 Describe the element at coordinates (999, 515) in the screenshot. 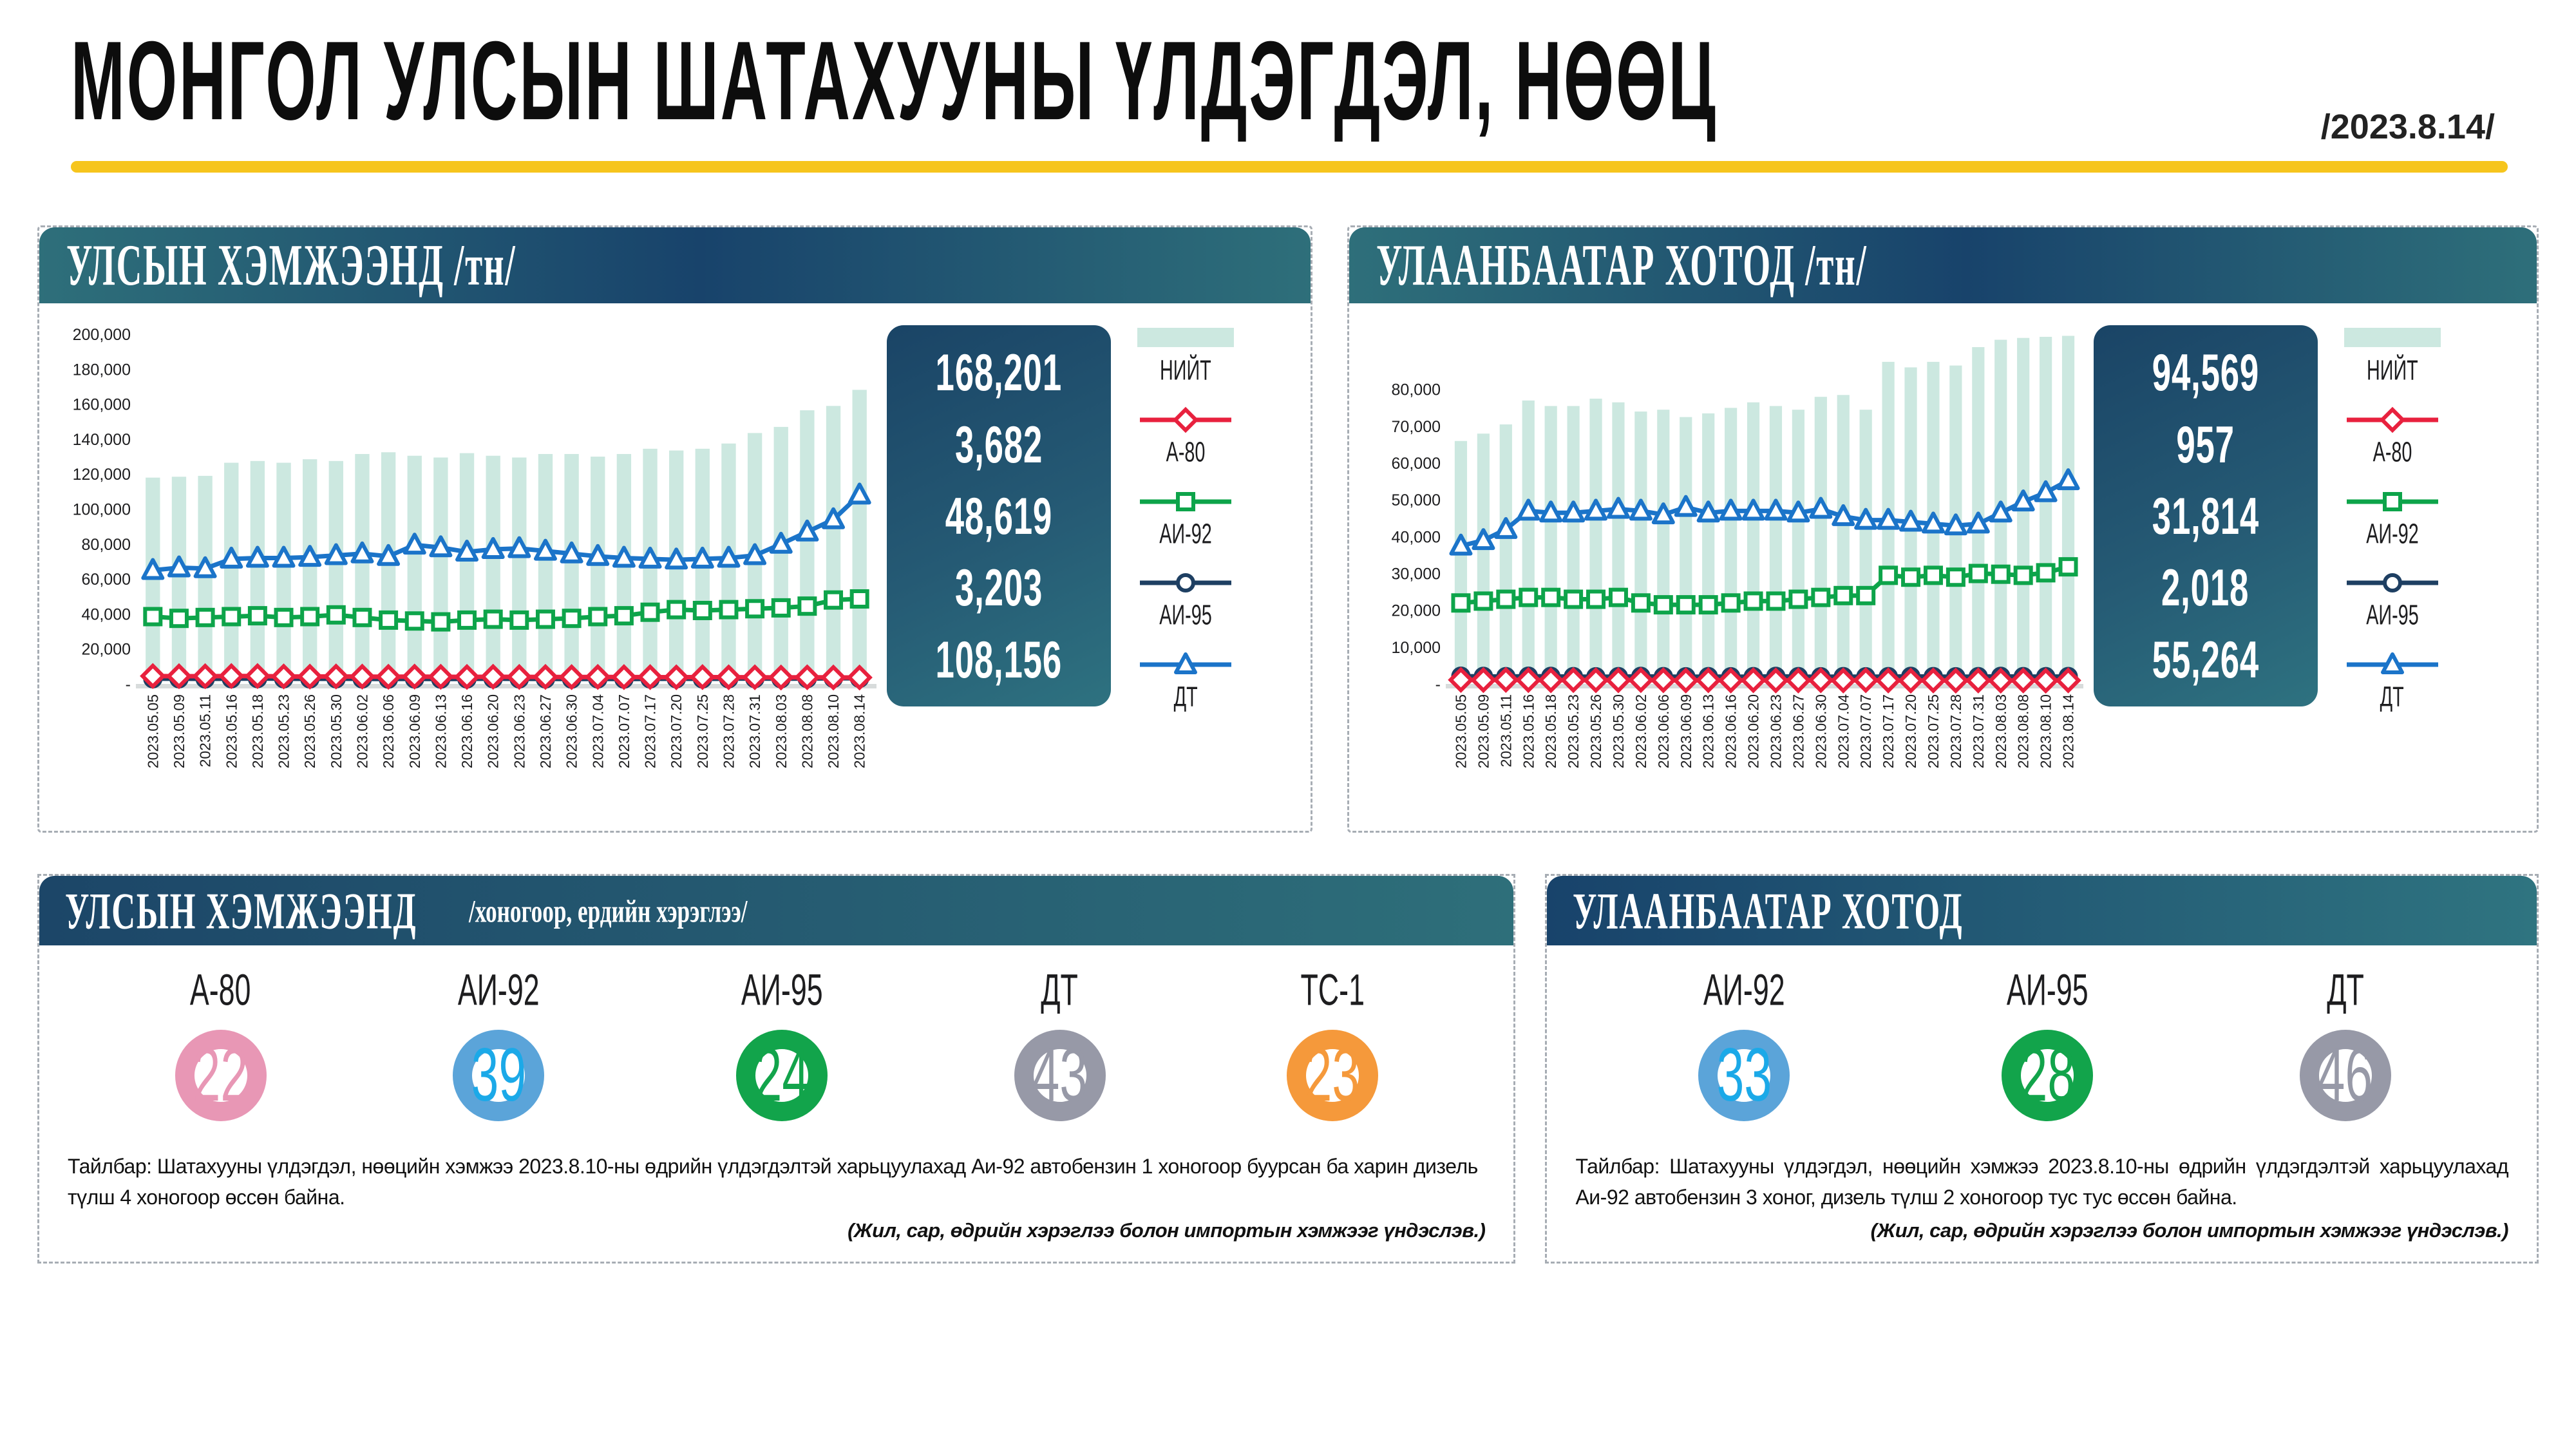

I see `total-value: 48,619` at that location.